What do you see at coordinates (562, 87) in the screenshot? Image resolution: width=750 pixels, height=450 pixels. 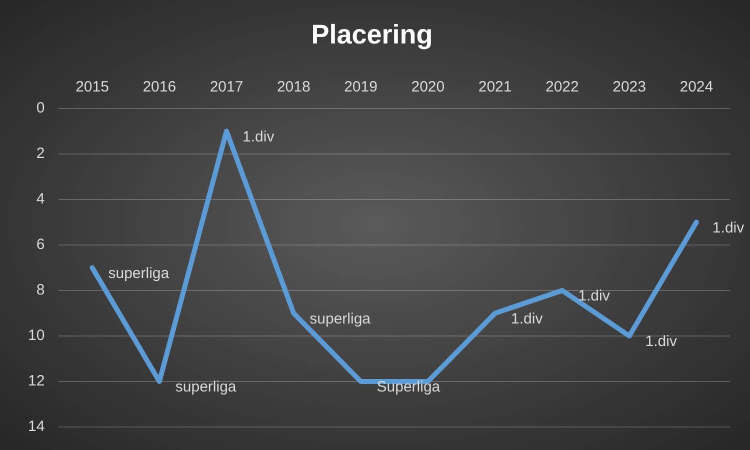 I see `x-tick-label: 2022` at bounding box center [562, 87].